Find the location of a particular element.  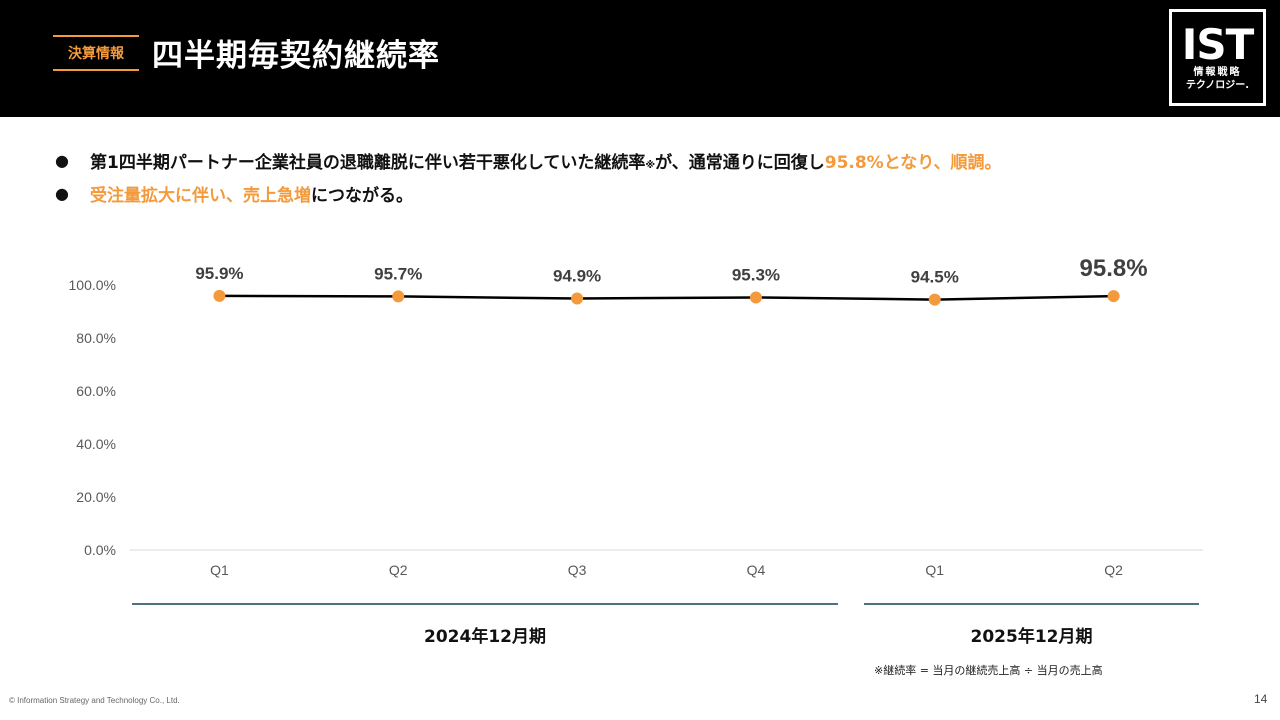

period-group-fy2024: 2024年12月期 is located at coordinates (485, 625).